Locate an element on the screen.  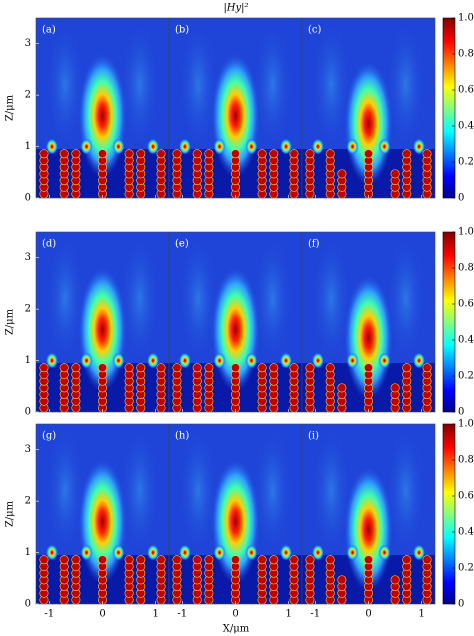
panel-label: (c) is located at coordinates (315, 30).